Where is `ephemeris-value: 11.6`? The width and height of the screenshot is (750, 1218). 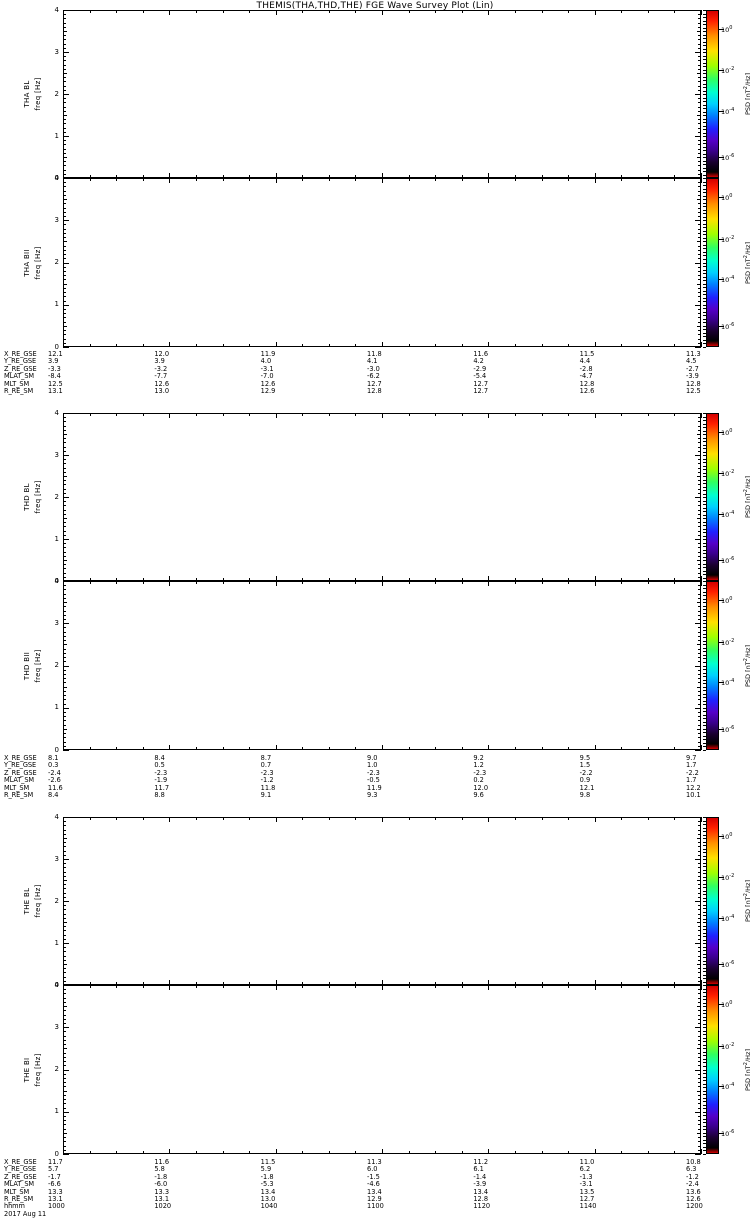
ephemeris-value: 11.6 is located at coordinates (162, 1162).